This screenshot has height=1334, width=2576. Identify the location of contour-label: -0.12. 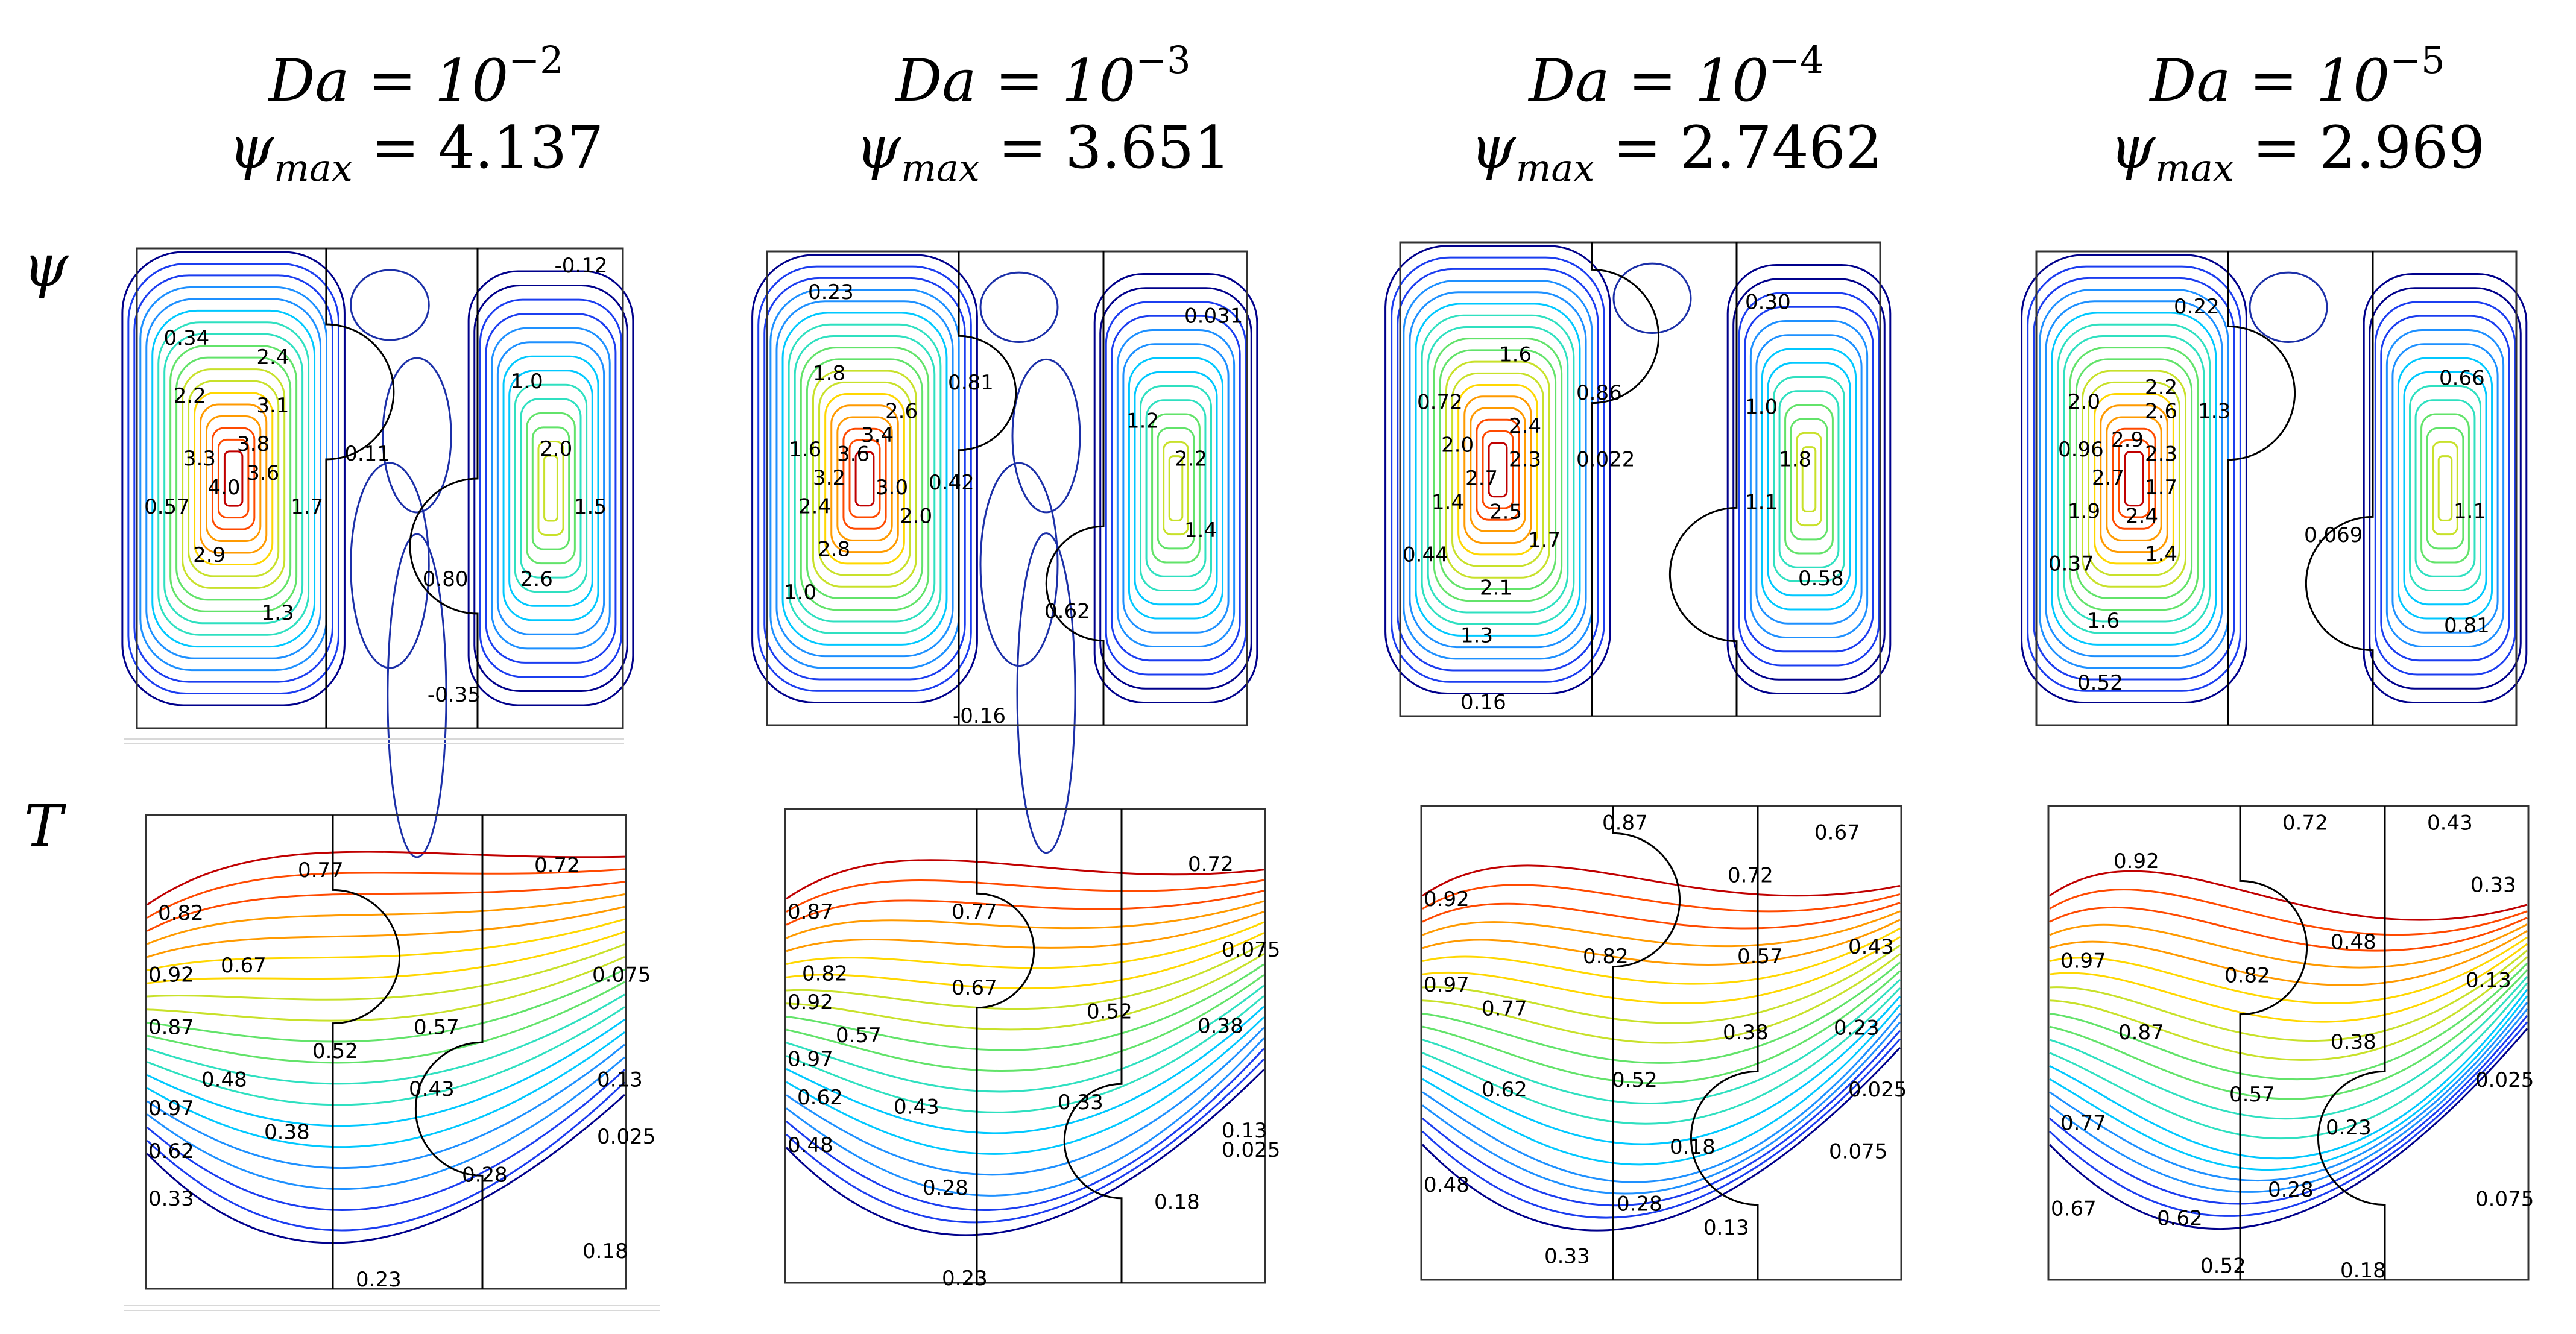
(581, 266).